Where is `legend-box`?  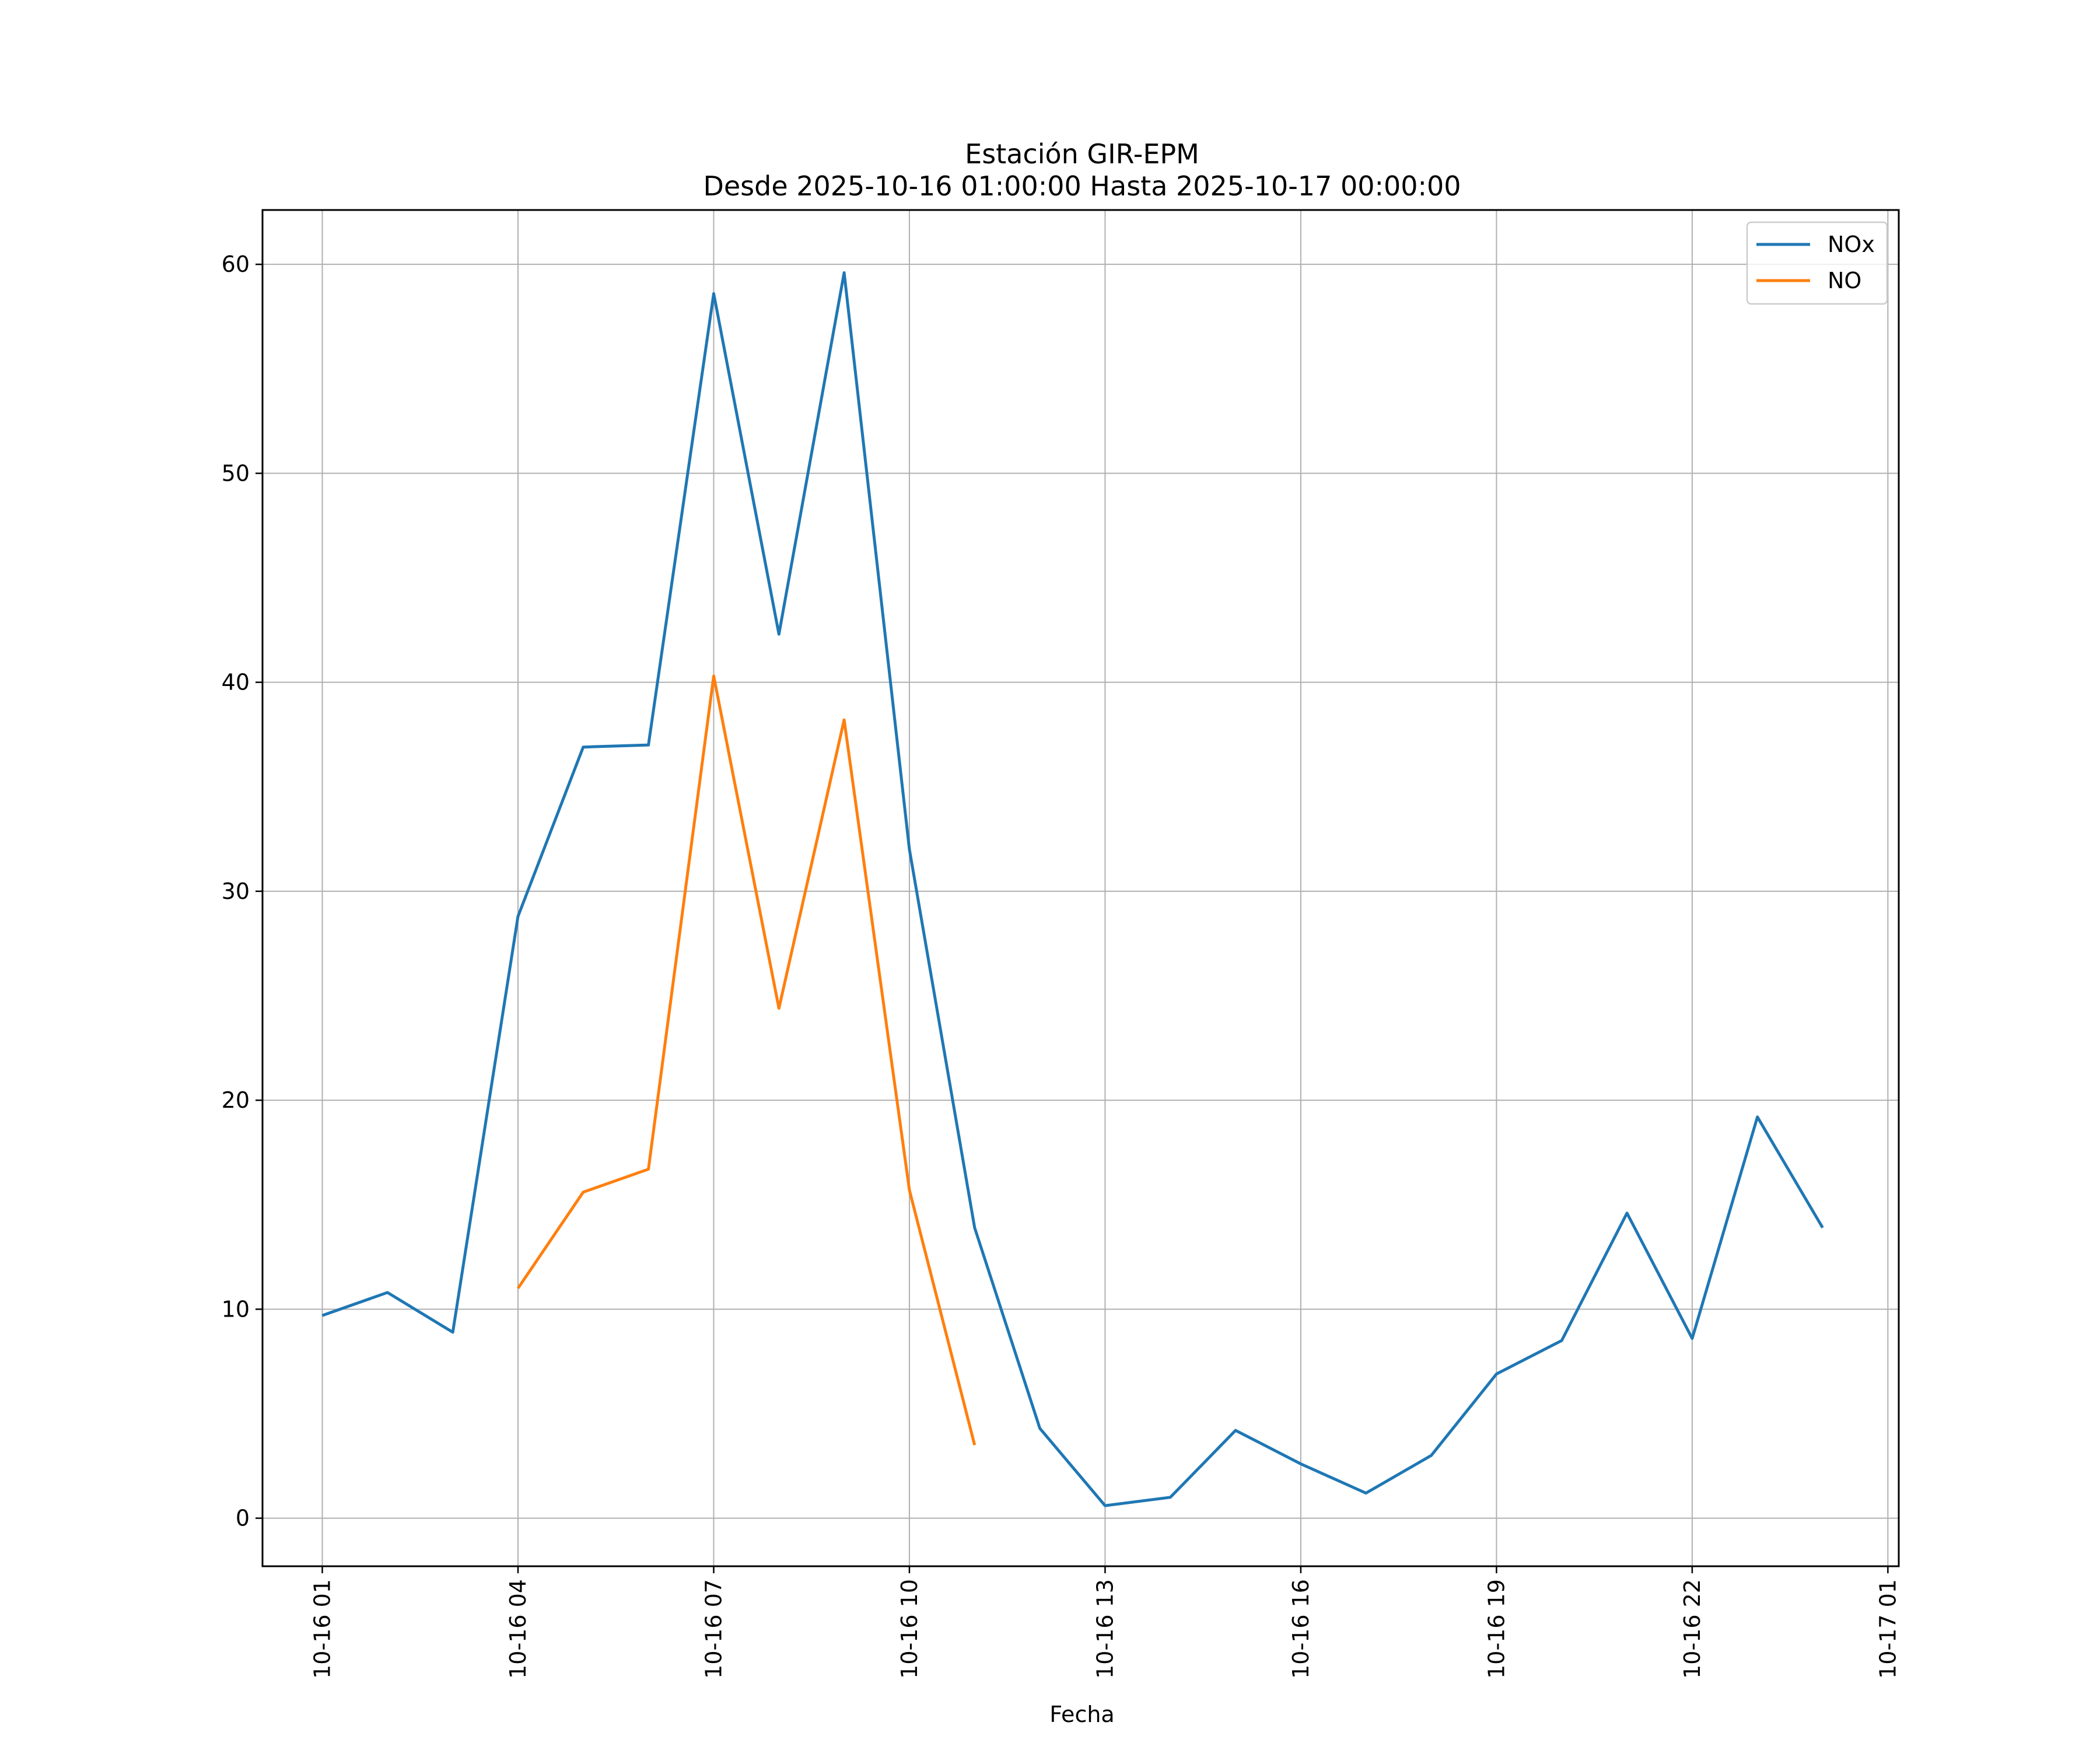
legend-box is located at coordinates (1817, 263).